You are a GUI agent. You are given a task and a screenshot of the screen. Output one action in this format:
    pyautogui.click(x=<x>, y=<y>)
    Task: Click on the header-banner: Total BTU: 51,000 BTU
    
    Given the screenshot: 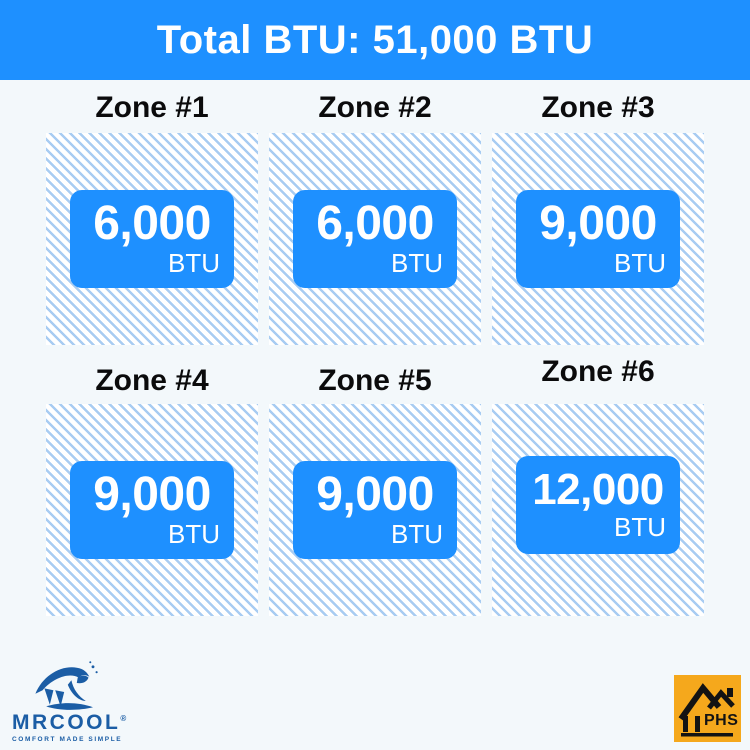 What is the action you would take?
    pyautogui.click(x=375, y=40)
    